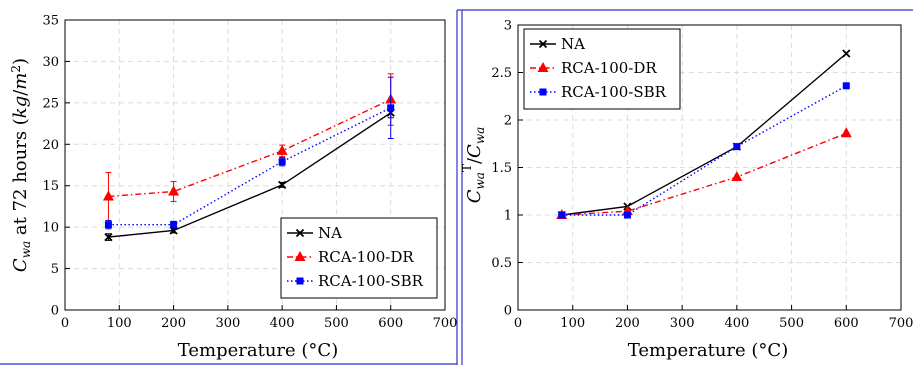 Image resolution: width=913 pixels, height=365 pixels. What do you see at coordinates (445, 323) in the screenshot?
I see `left-x-tick-label: 700` at bounding box center [445, 323].